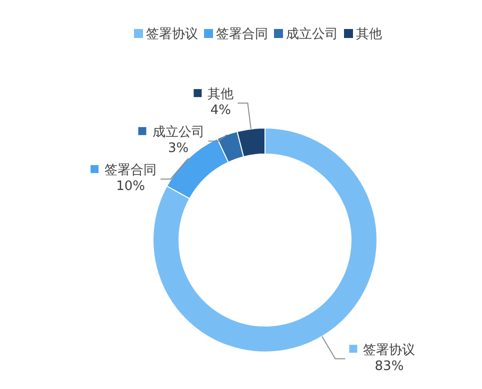 This screenshot has height=389, width=482. Describe the element at coordinates (389, 350) in the screenshot. I see `legend-label: 签署协议` at that location.